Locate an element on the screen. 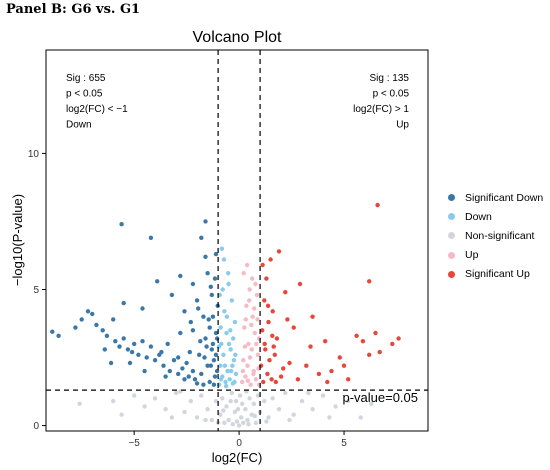 The height and width of the screenshot is (470, 550). y-tick-label: 10 is located at coordinates (34, 154).